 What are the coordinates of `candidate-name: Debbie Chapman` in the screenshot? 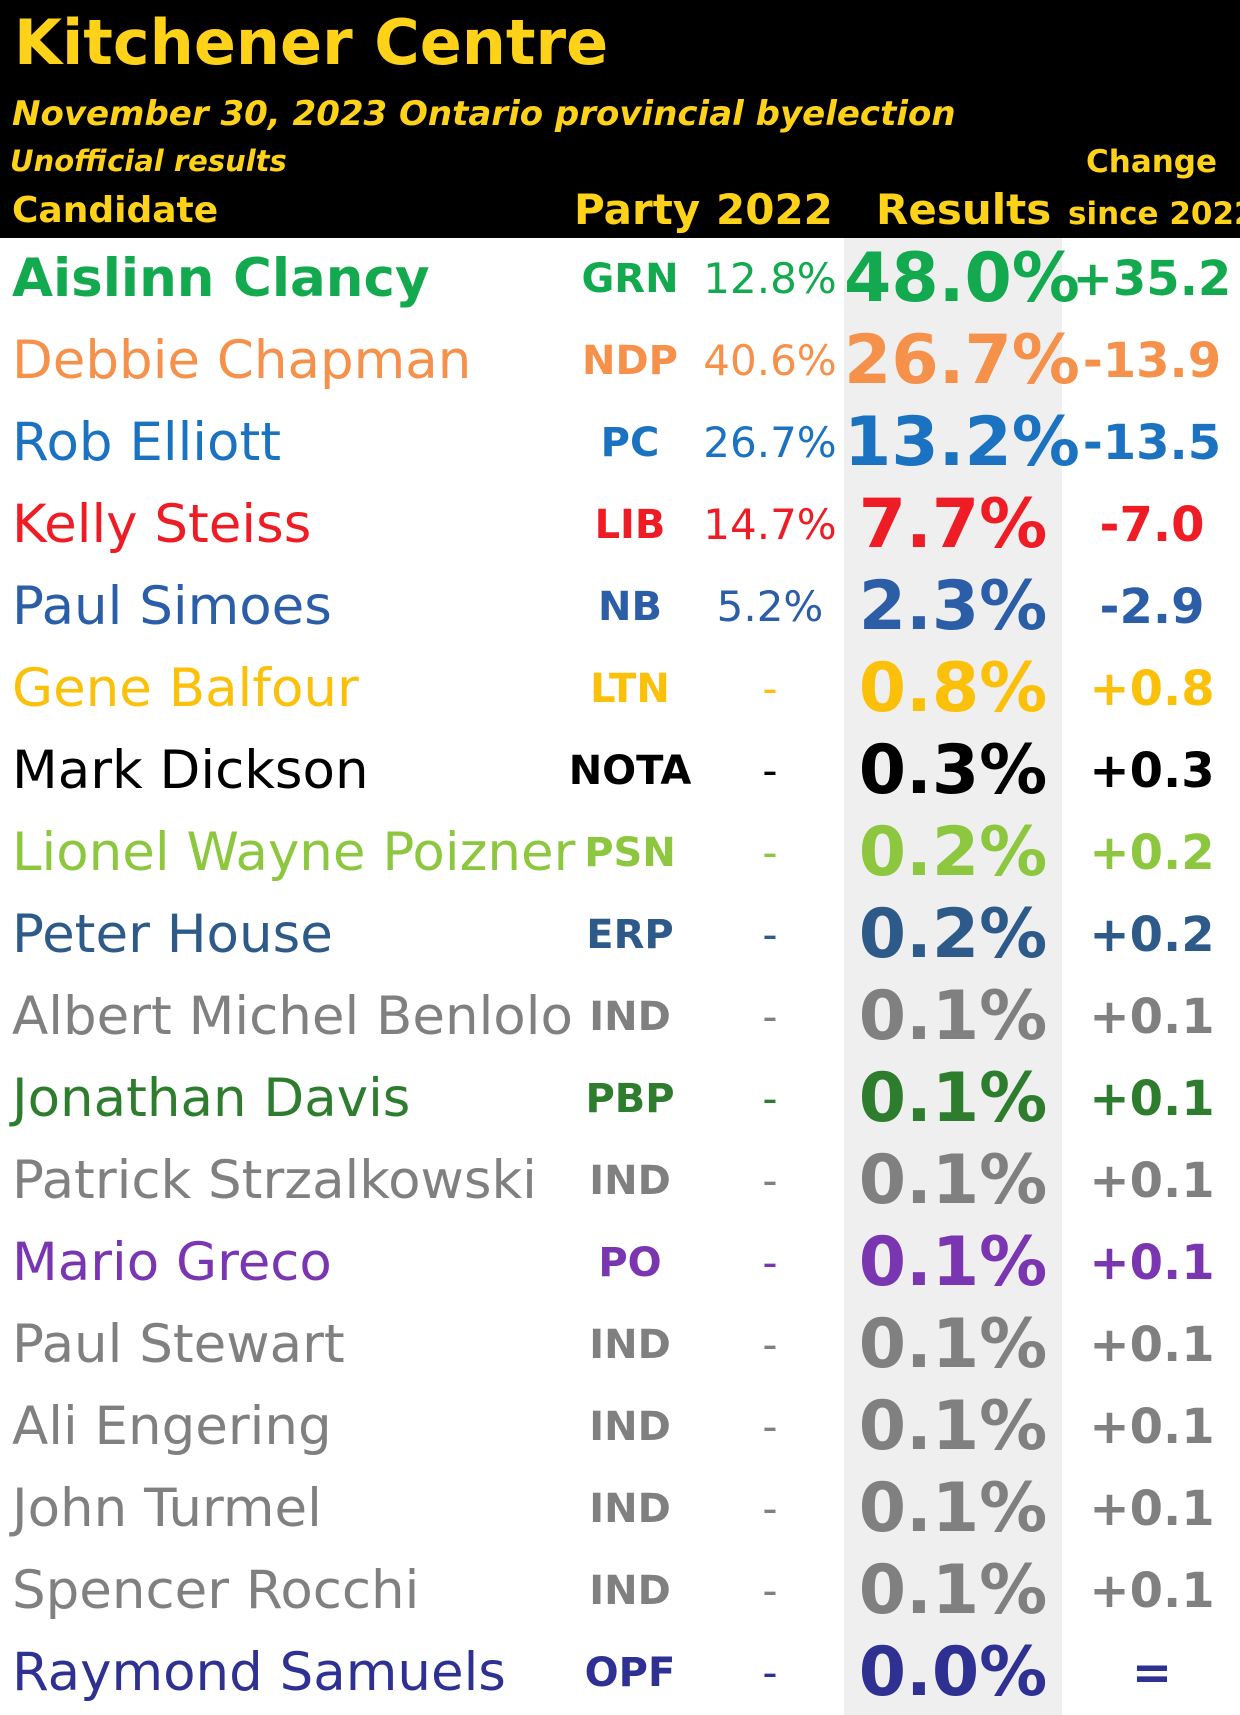 It's located at (242, 360).